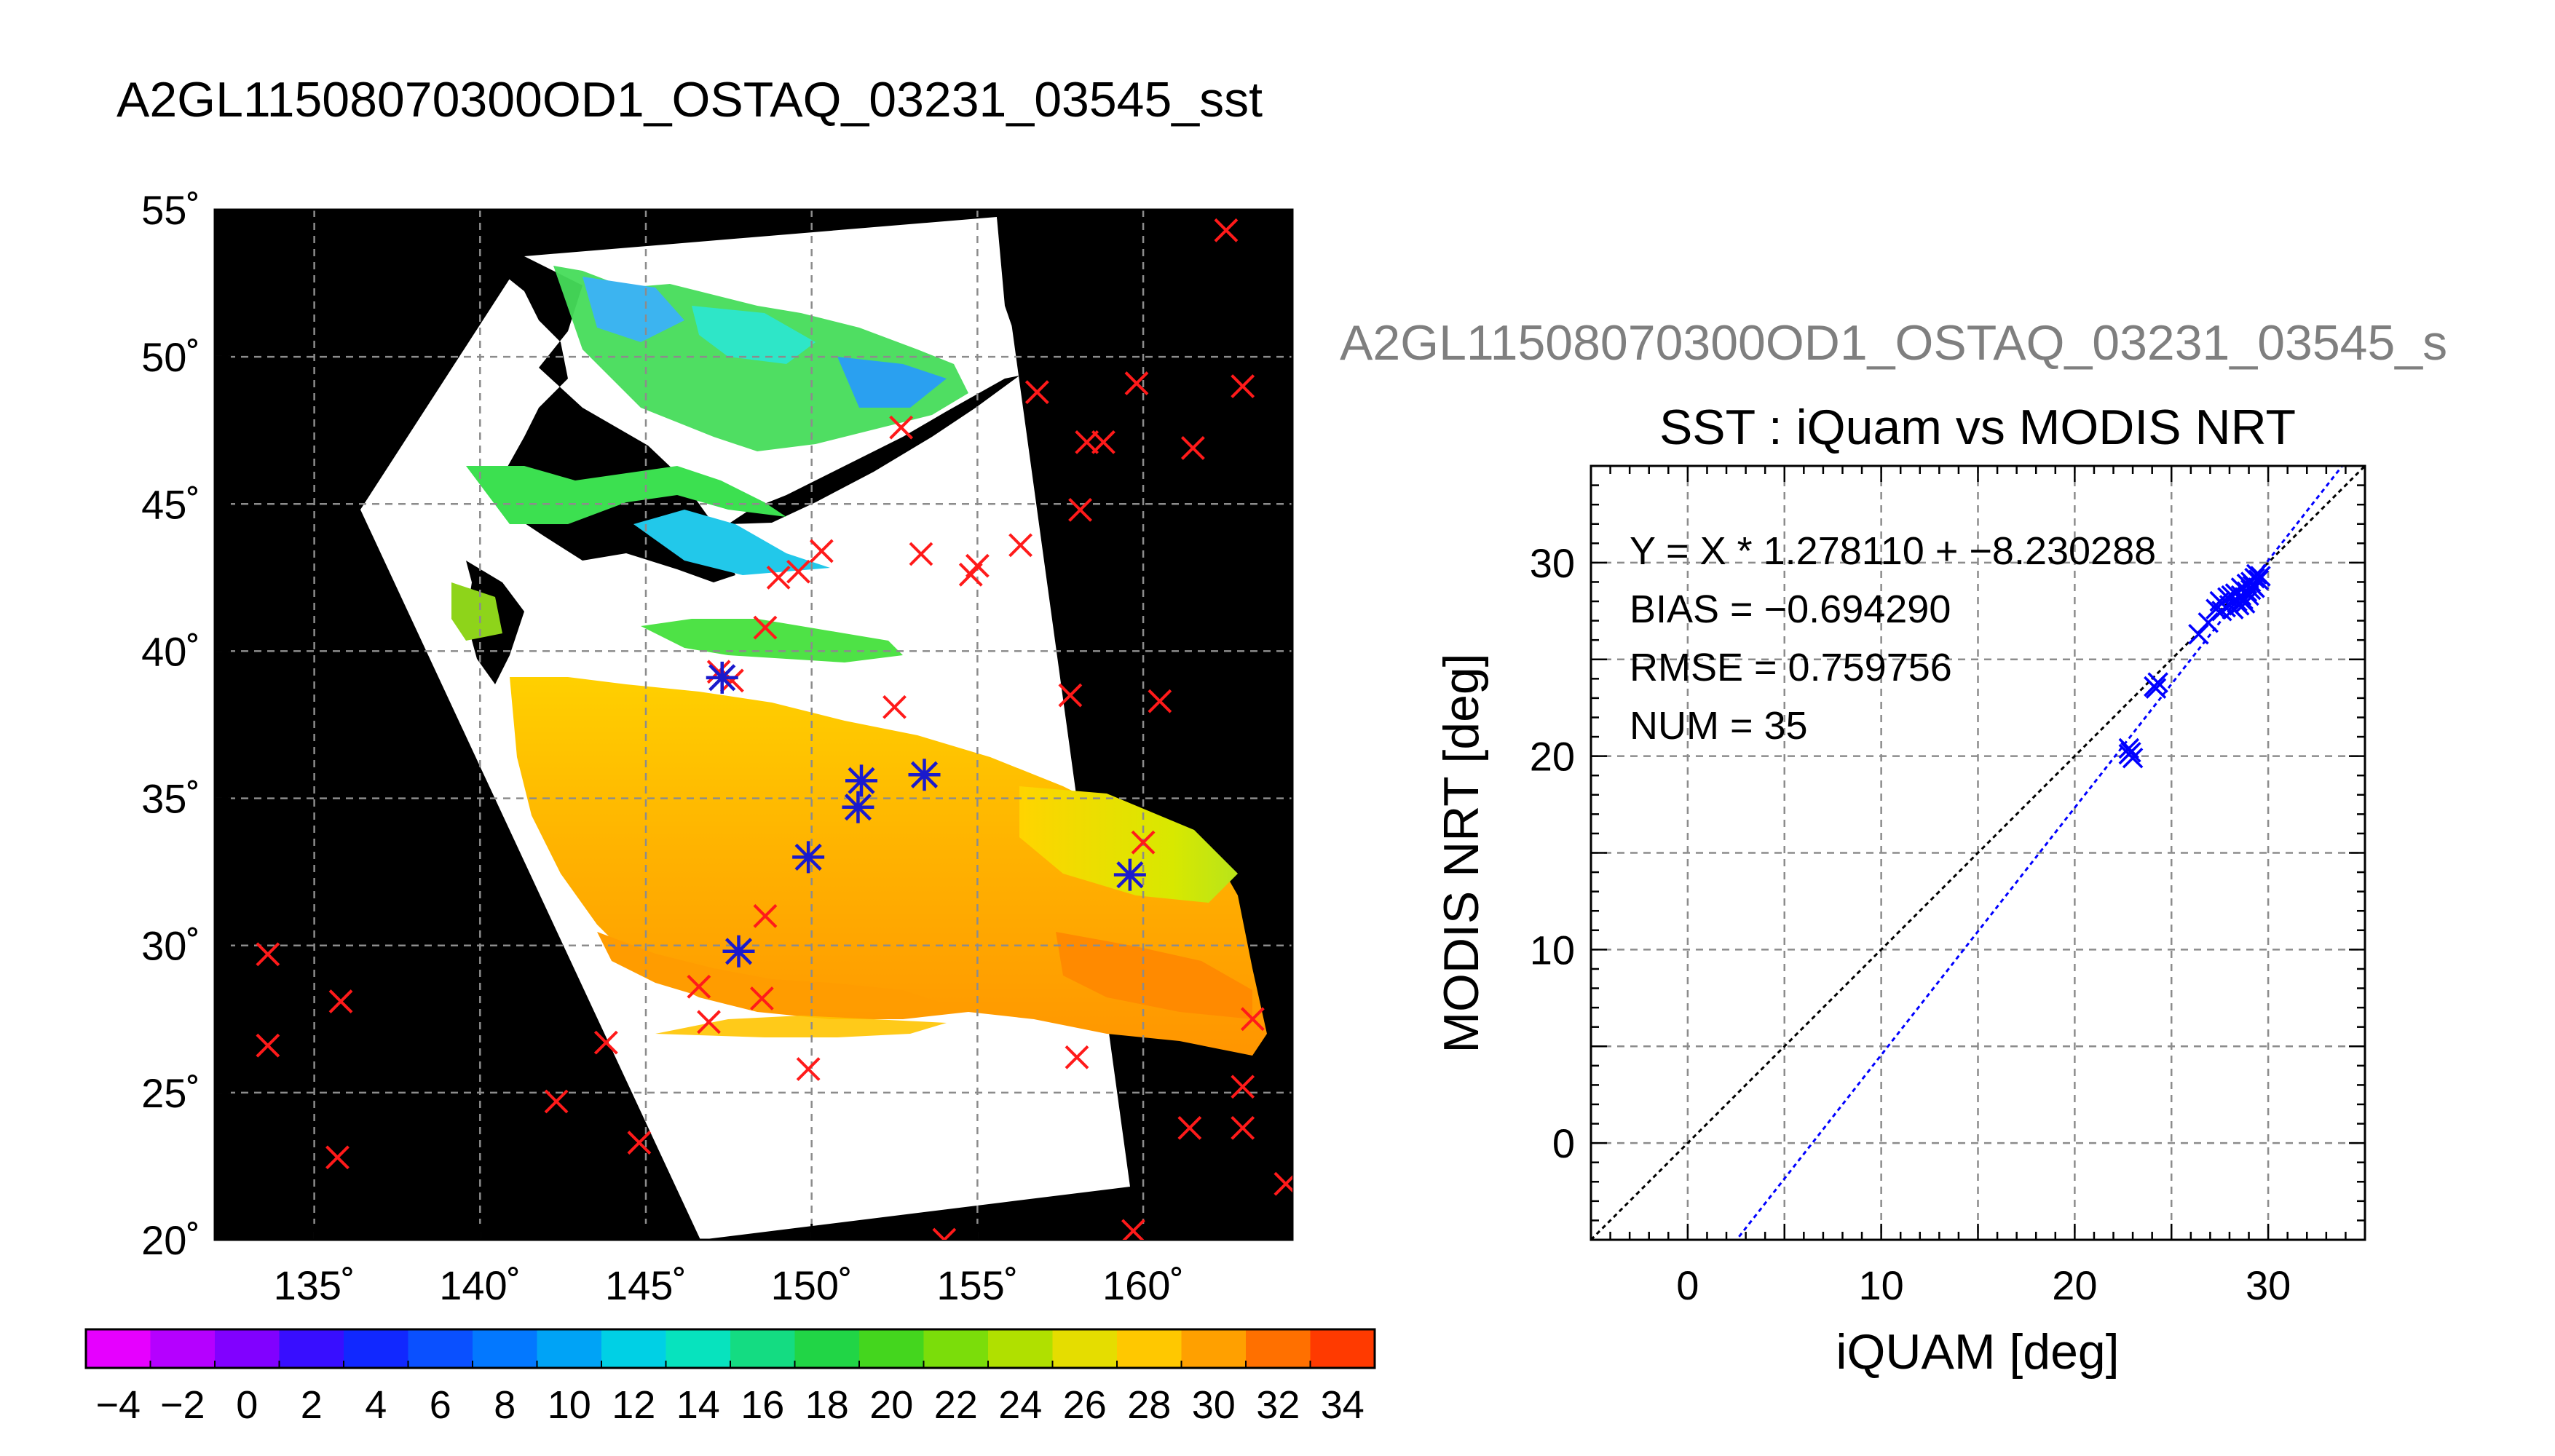 This screenshot has height=1456, width=2555. Describe the element at coordinates (1461, 853) in the screenshot. I see `y-axis-label: MODIS NRT [deg]` at that location.